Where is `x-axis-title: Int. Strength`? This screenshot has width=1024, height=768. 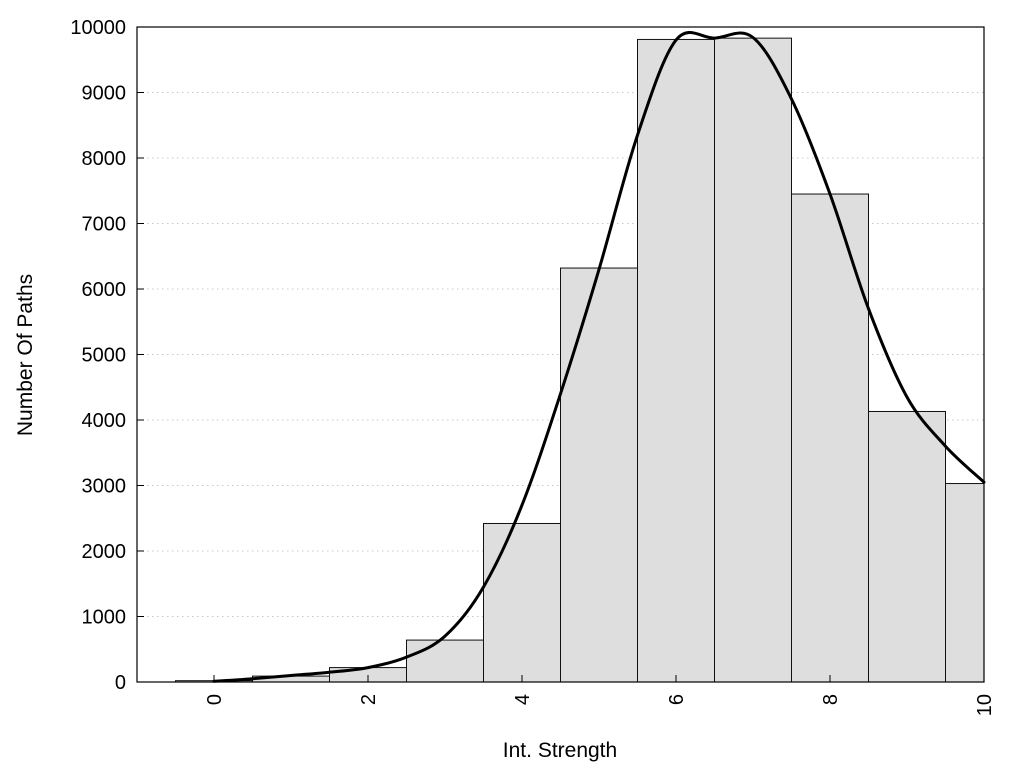 x-axis-title: Int. Strength is located at coordinates (560, 750).